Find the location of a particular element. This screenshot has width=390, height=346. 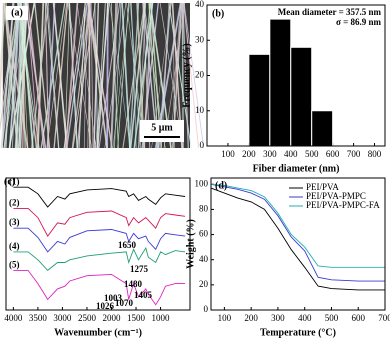

series-label: (4) is located at coordinates (14, 246).